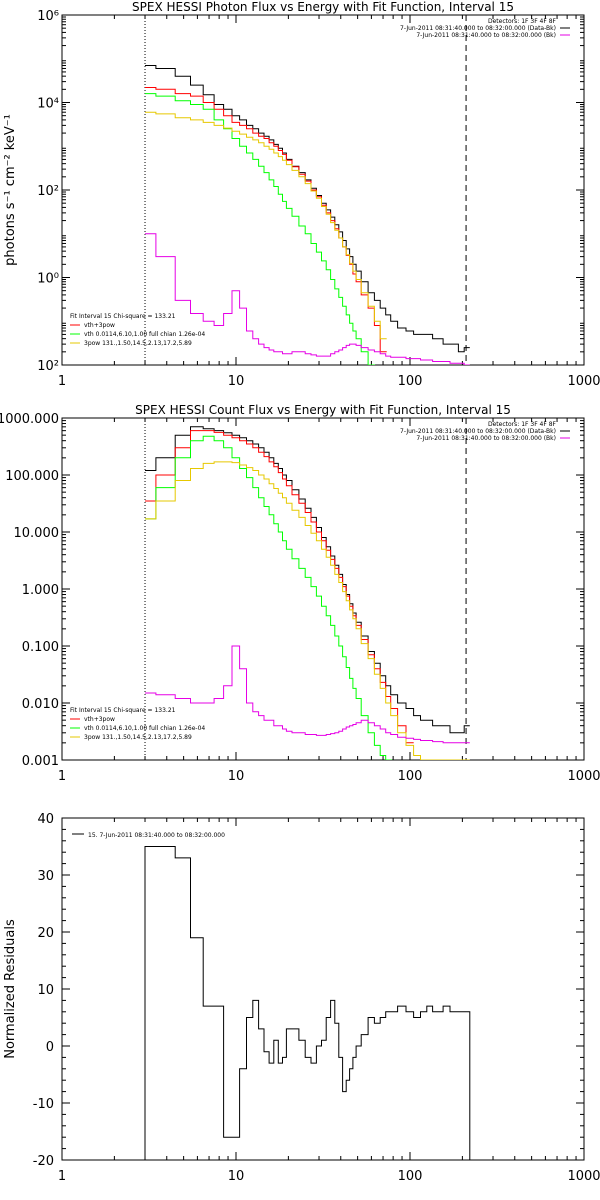 The width and height of the screenshot is (600, 1200). Describe the element at coordinates (40, 704) in the screenshot. I see `y-tick-label: 0.010` at that location.